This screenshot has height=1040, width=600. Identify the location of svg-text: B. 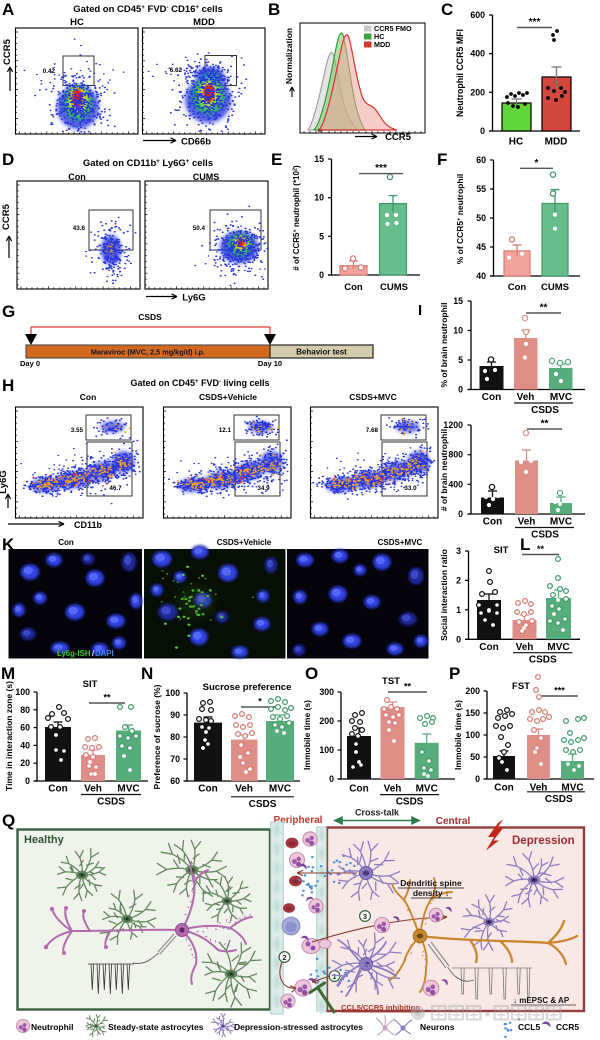
(274, 9).